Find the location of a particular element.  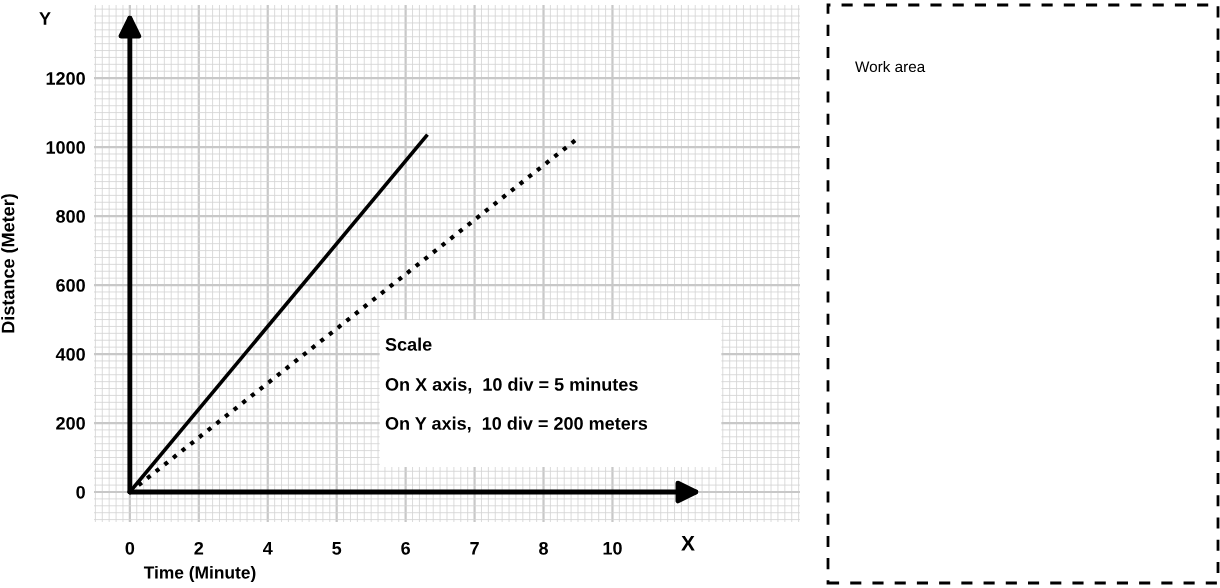

y-tick-label: 0 is located at coordinates (80, 492).